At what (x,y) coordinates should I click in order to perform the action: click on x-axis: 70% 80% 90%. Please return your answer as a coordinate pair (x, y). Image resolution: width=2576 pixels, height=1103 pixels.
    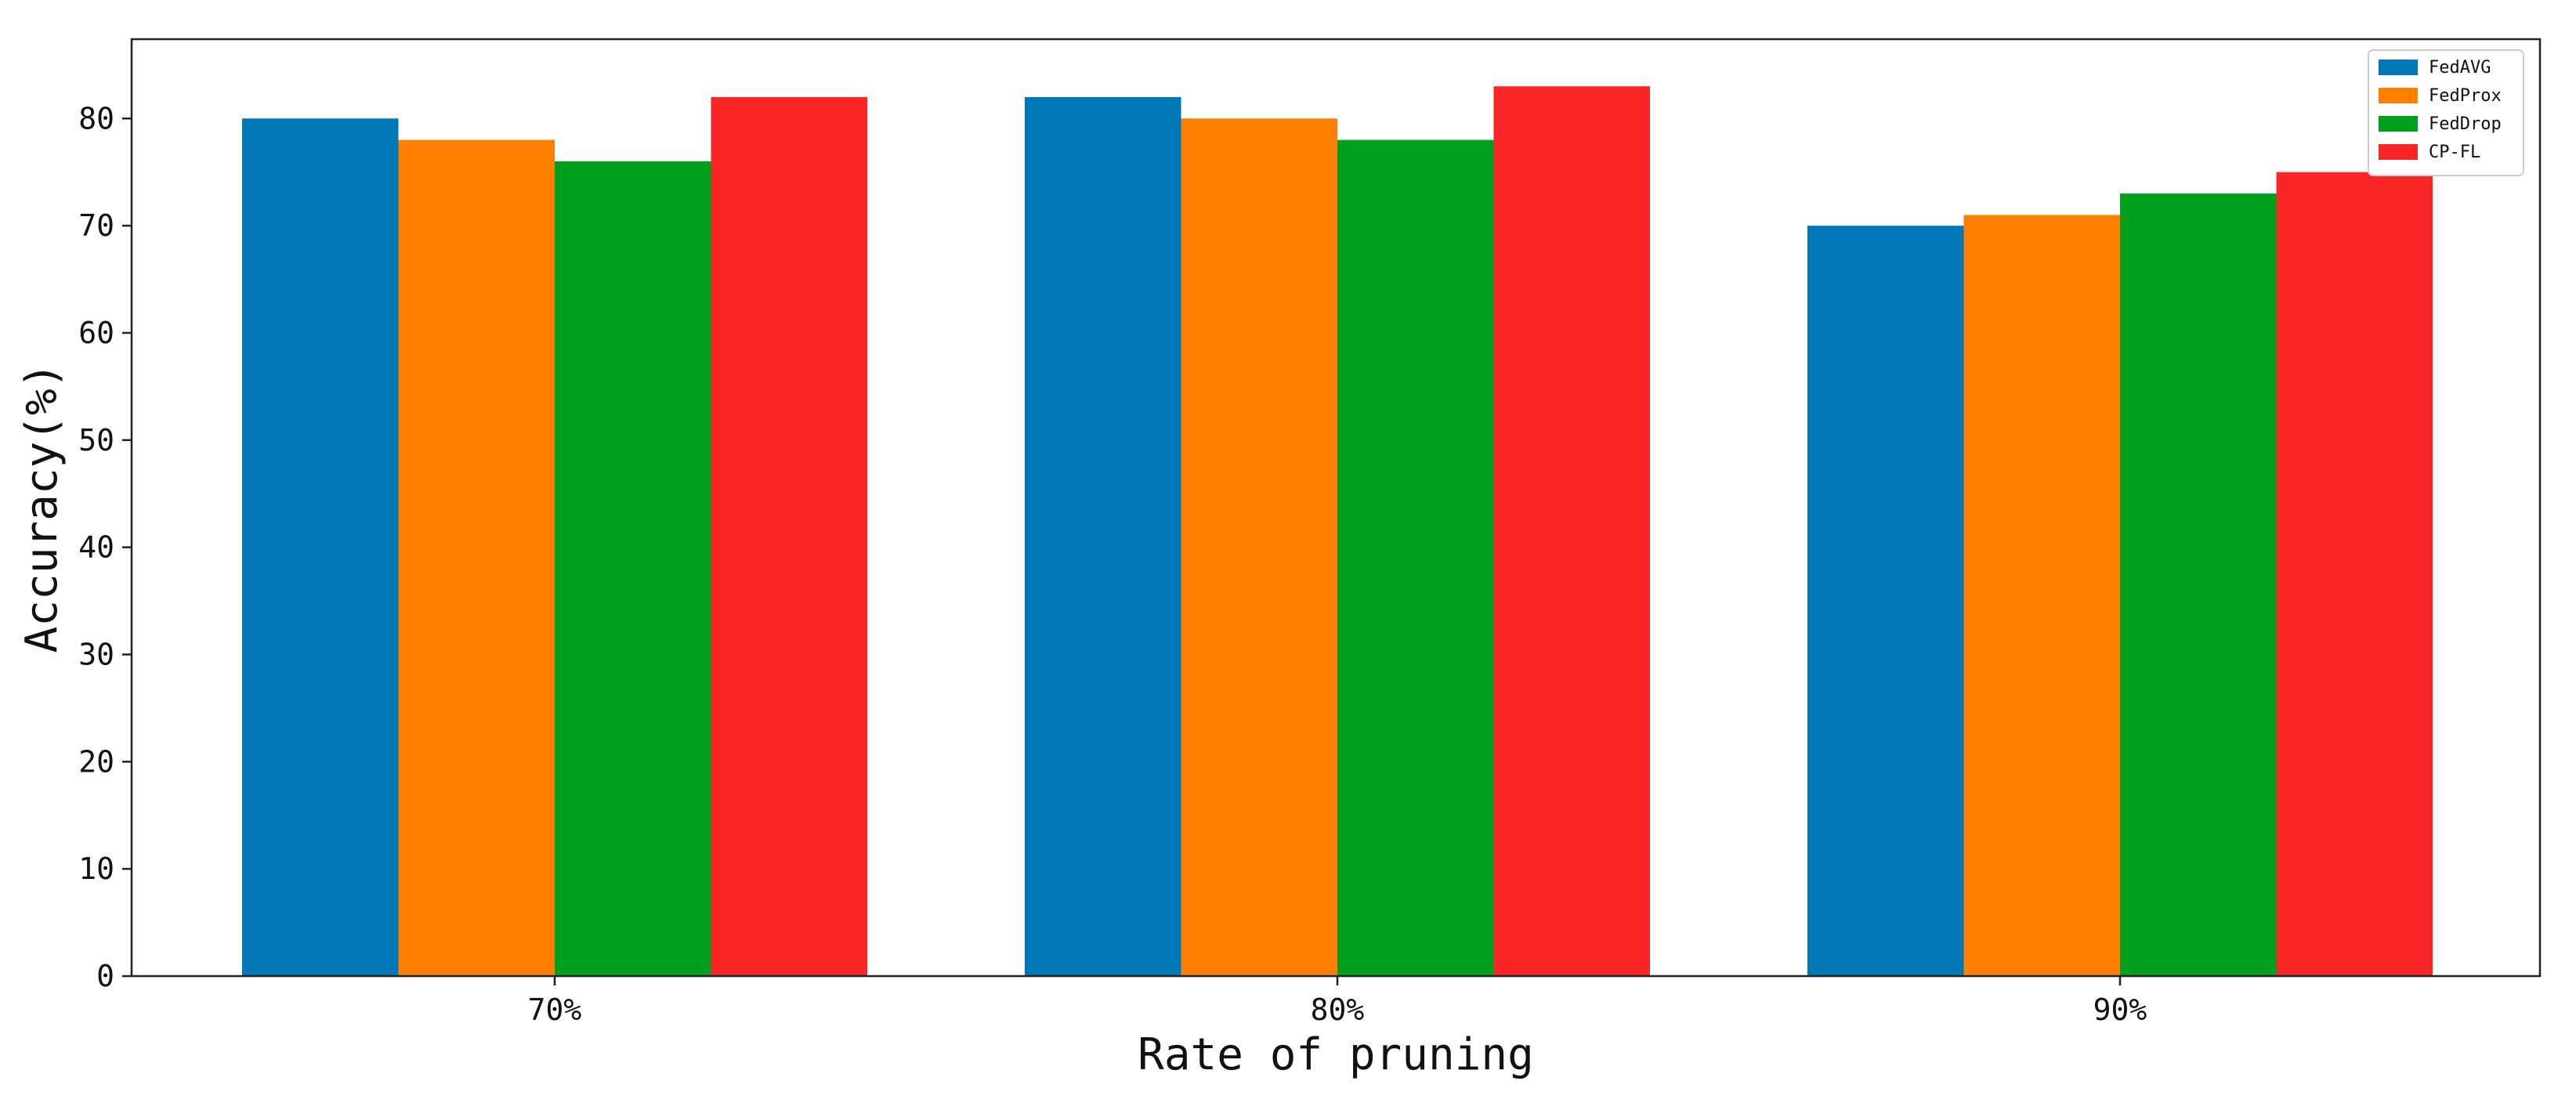
    Looking at the image, I should click on (1337, 1001).